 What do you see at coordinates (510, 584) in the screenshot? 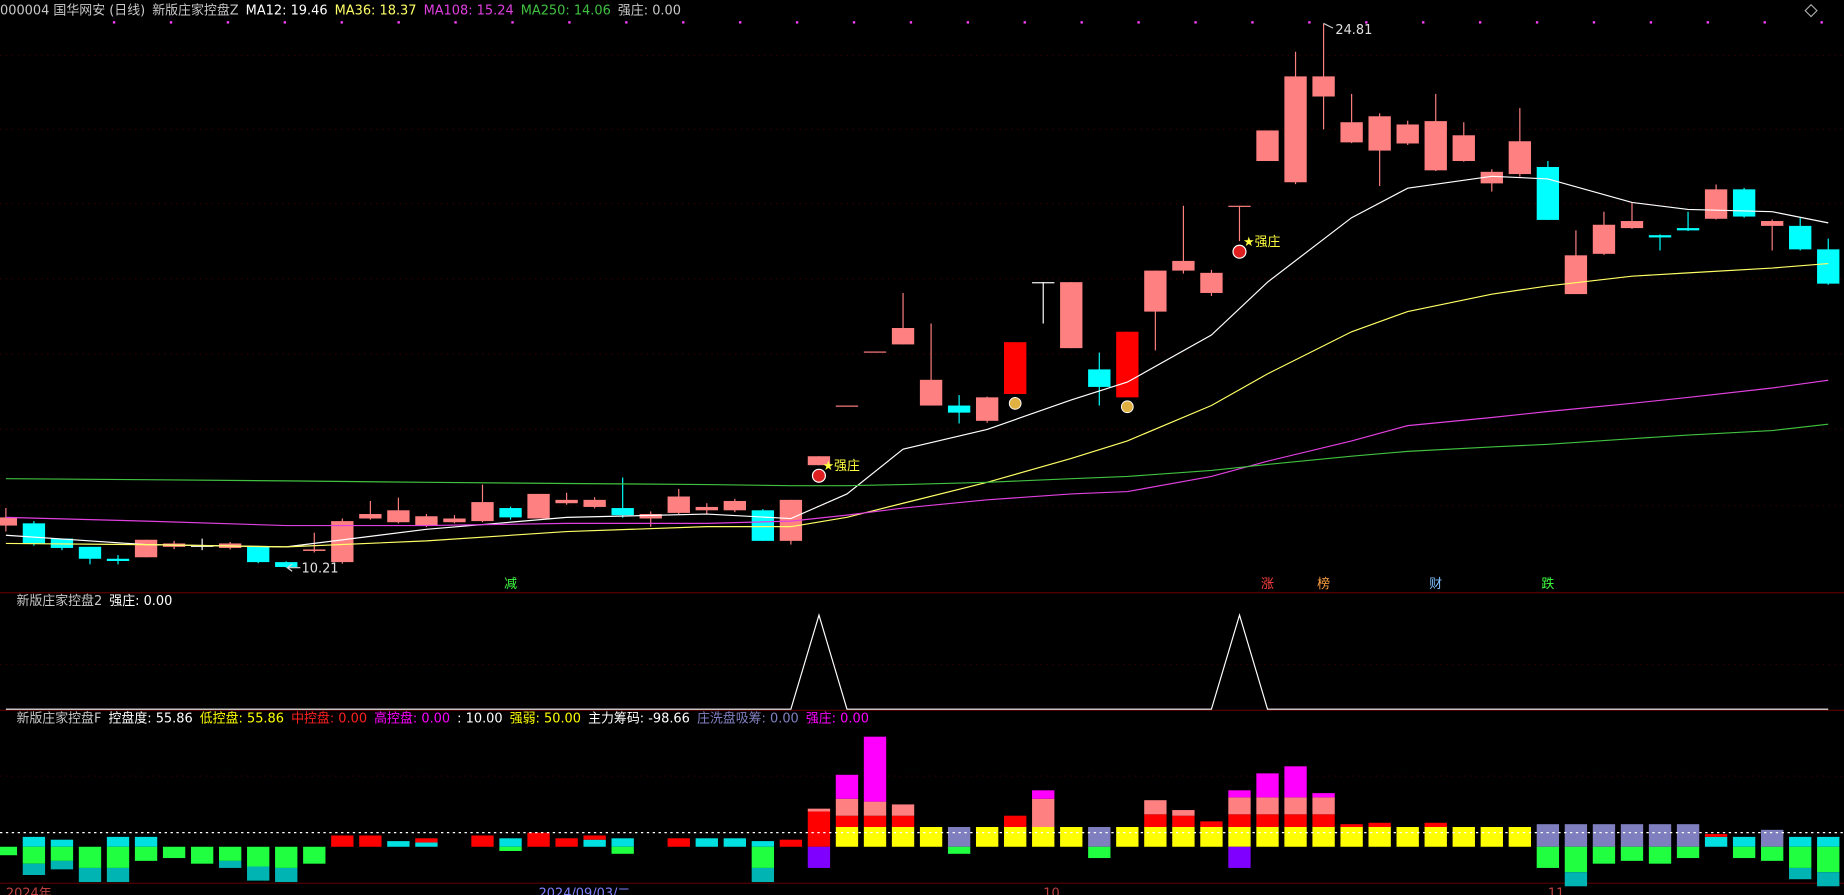
I see `event-marker: 减` at bounding box center [510, 584].